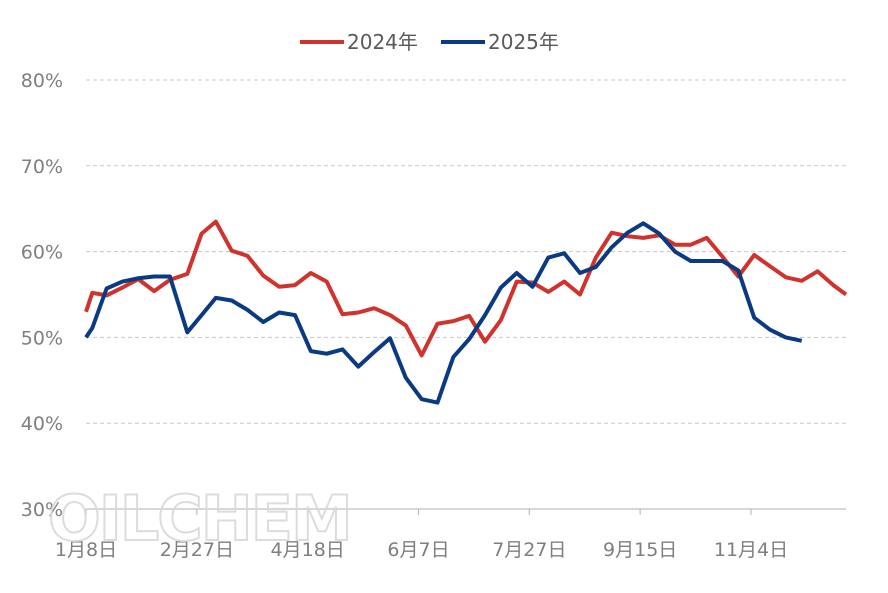 Image resolution: width=888 pixels, height=593 pixels. What do you see at coordinates (465, 511) in the screenshot?
I see `x-axis` at bounding box center [465, 511].